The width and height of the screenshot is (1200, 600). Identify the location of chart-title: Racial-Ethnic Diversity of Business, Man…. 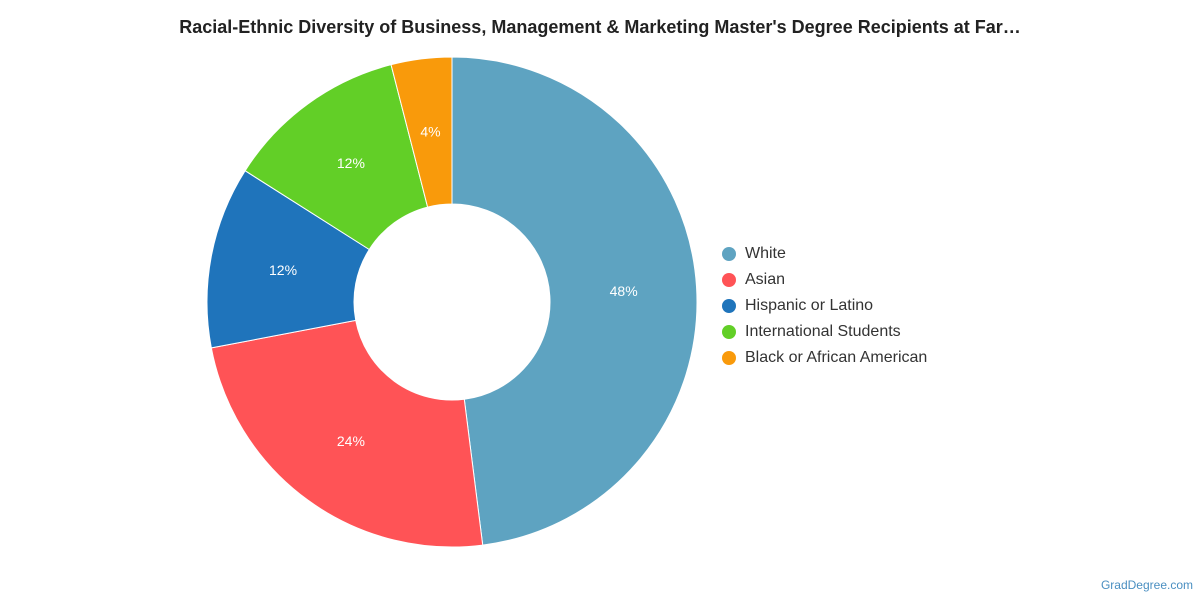
(600, 27).